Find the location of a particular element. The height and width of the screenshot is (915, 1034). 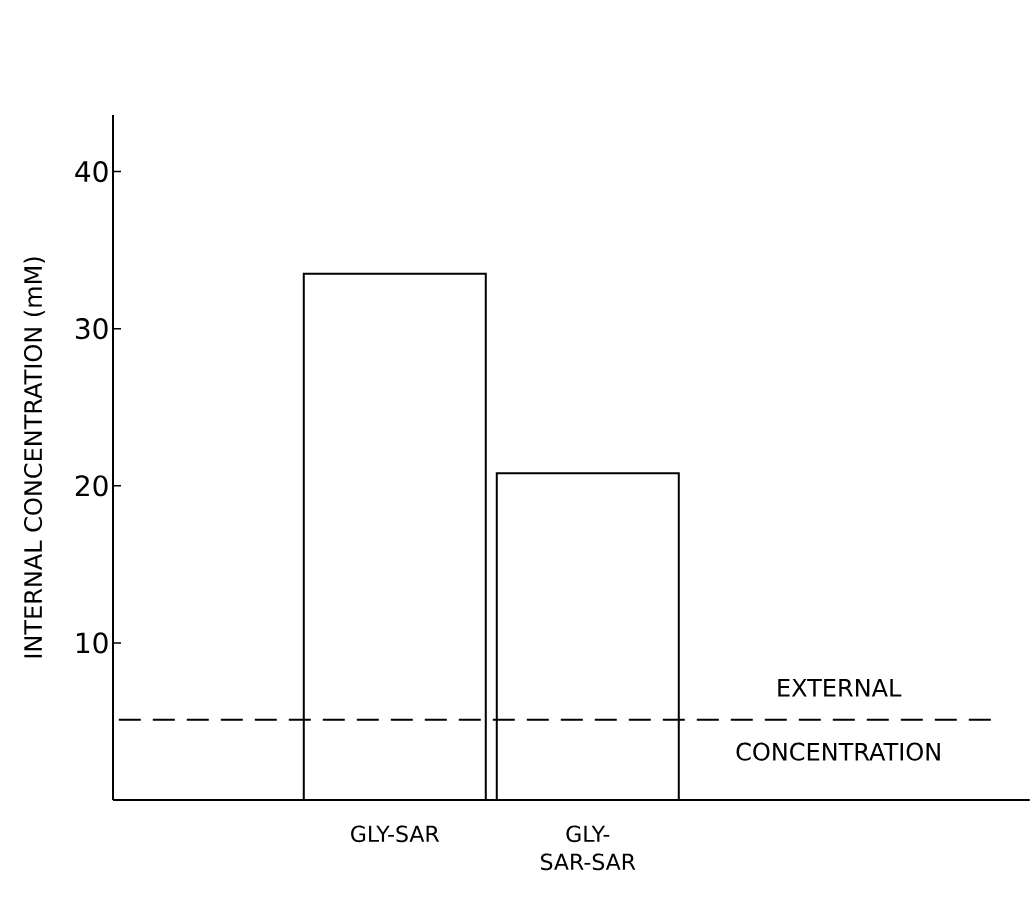

y-tick-label: 20 is located at coordinates (91, 486).